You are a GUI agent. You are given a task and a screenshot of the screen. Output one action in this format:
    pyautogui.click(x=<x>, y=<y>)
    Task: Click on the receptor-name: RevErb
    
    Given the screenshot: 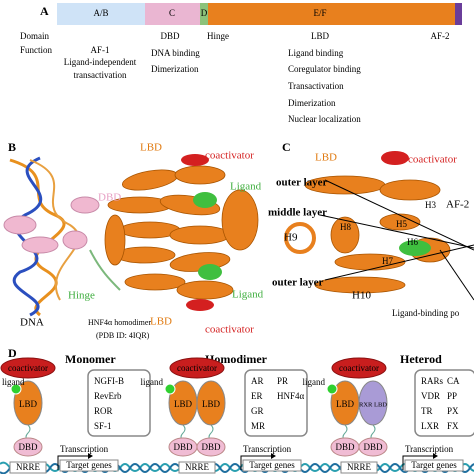 What is the action you would take?
    pyautogui.click(x=108, y=396)
    